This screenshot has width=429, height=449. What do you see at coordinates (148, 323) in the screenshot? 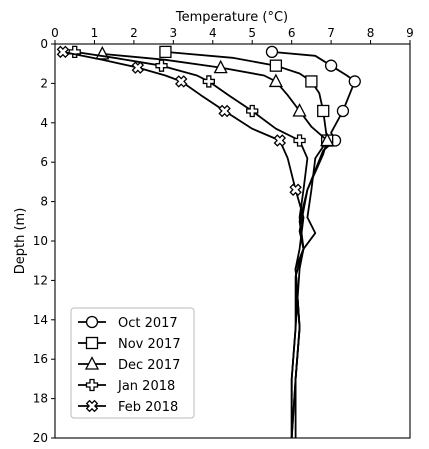
I see `legend-label: Oct 2017` at bounding box center [148, 323].